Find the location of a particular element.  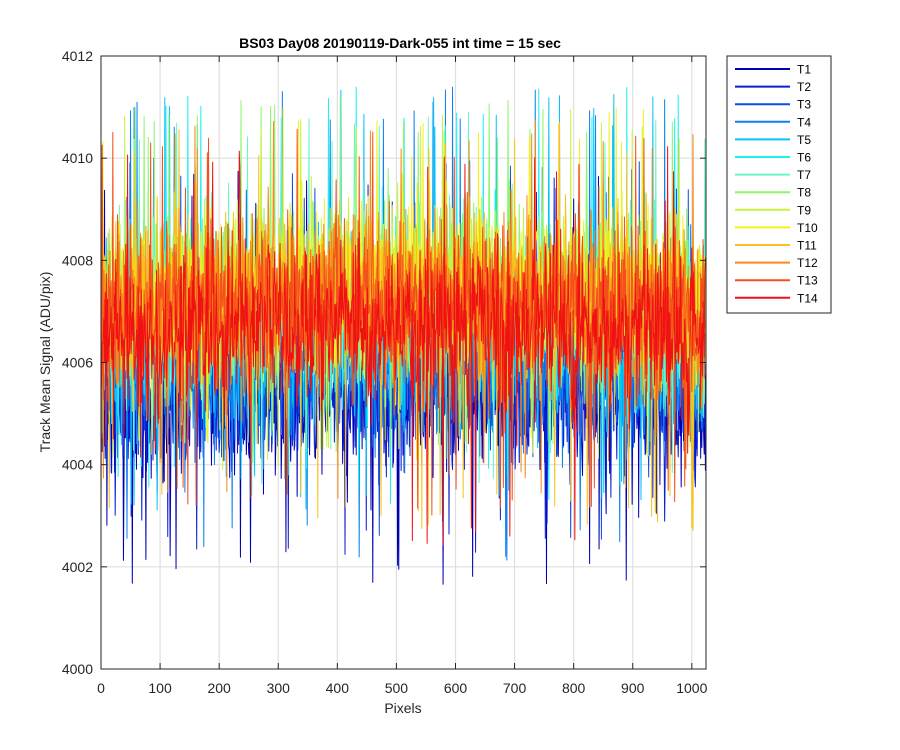

legend-label-t3: T3 is located at coordinates (804, 105).